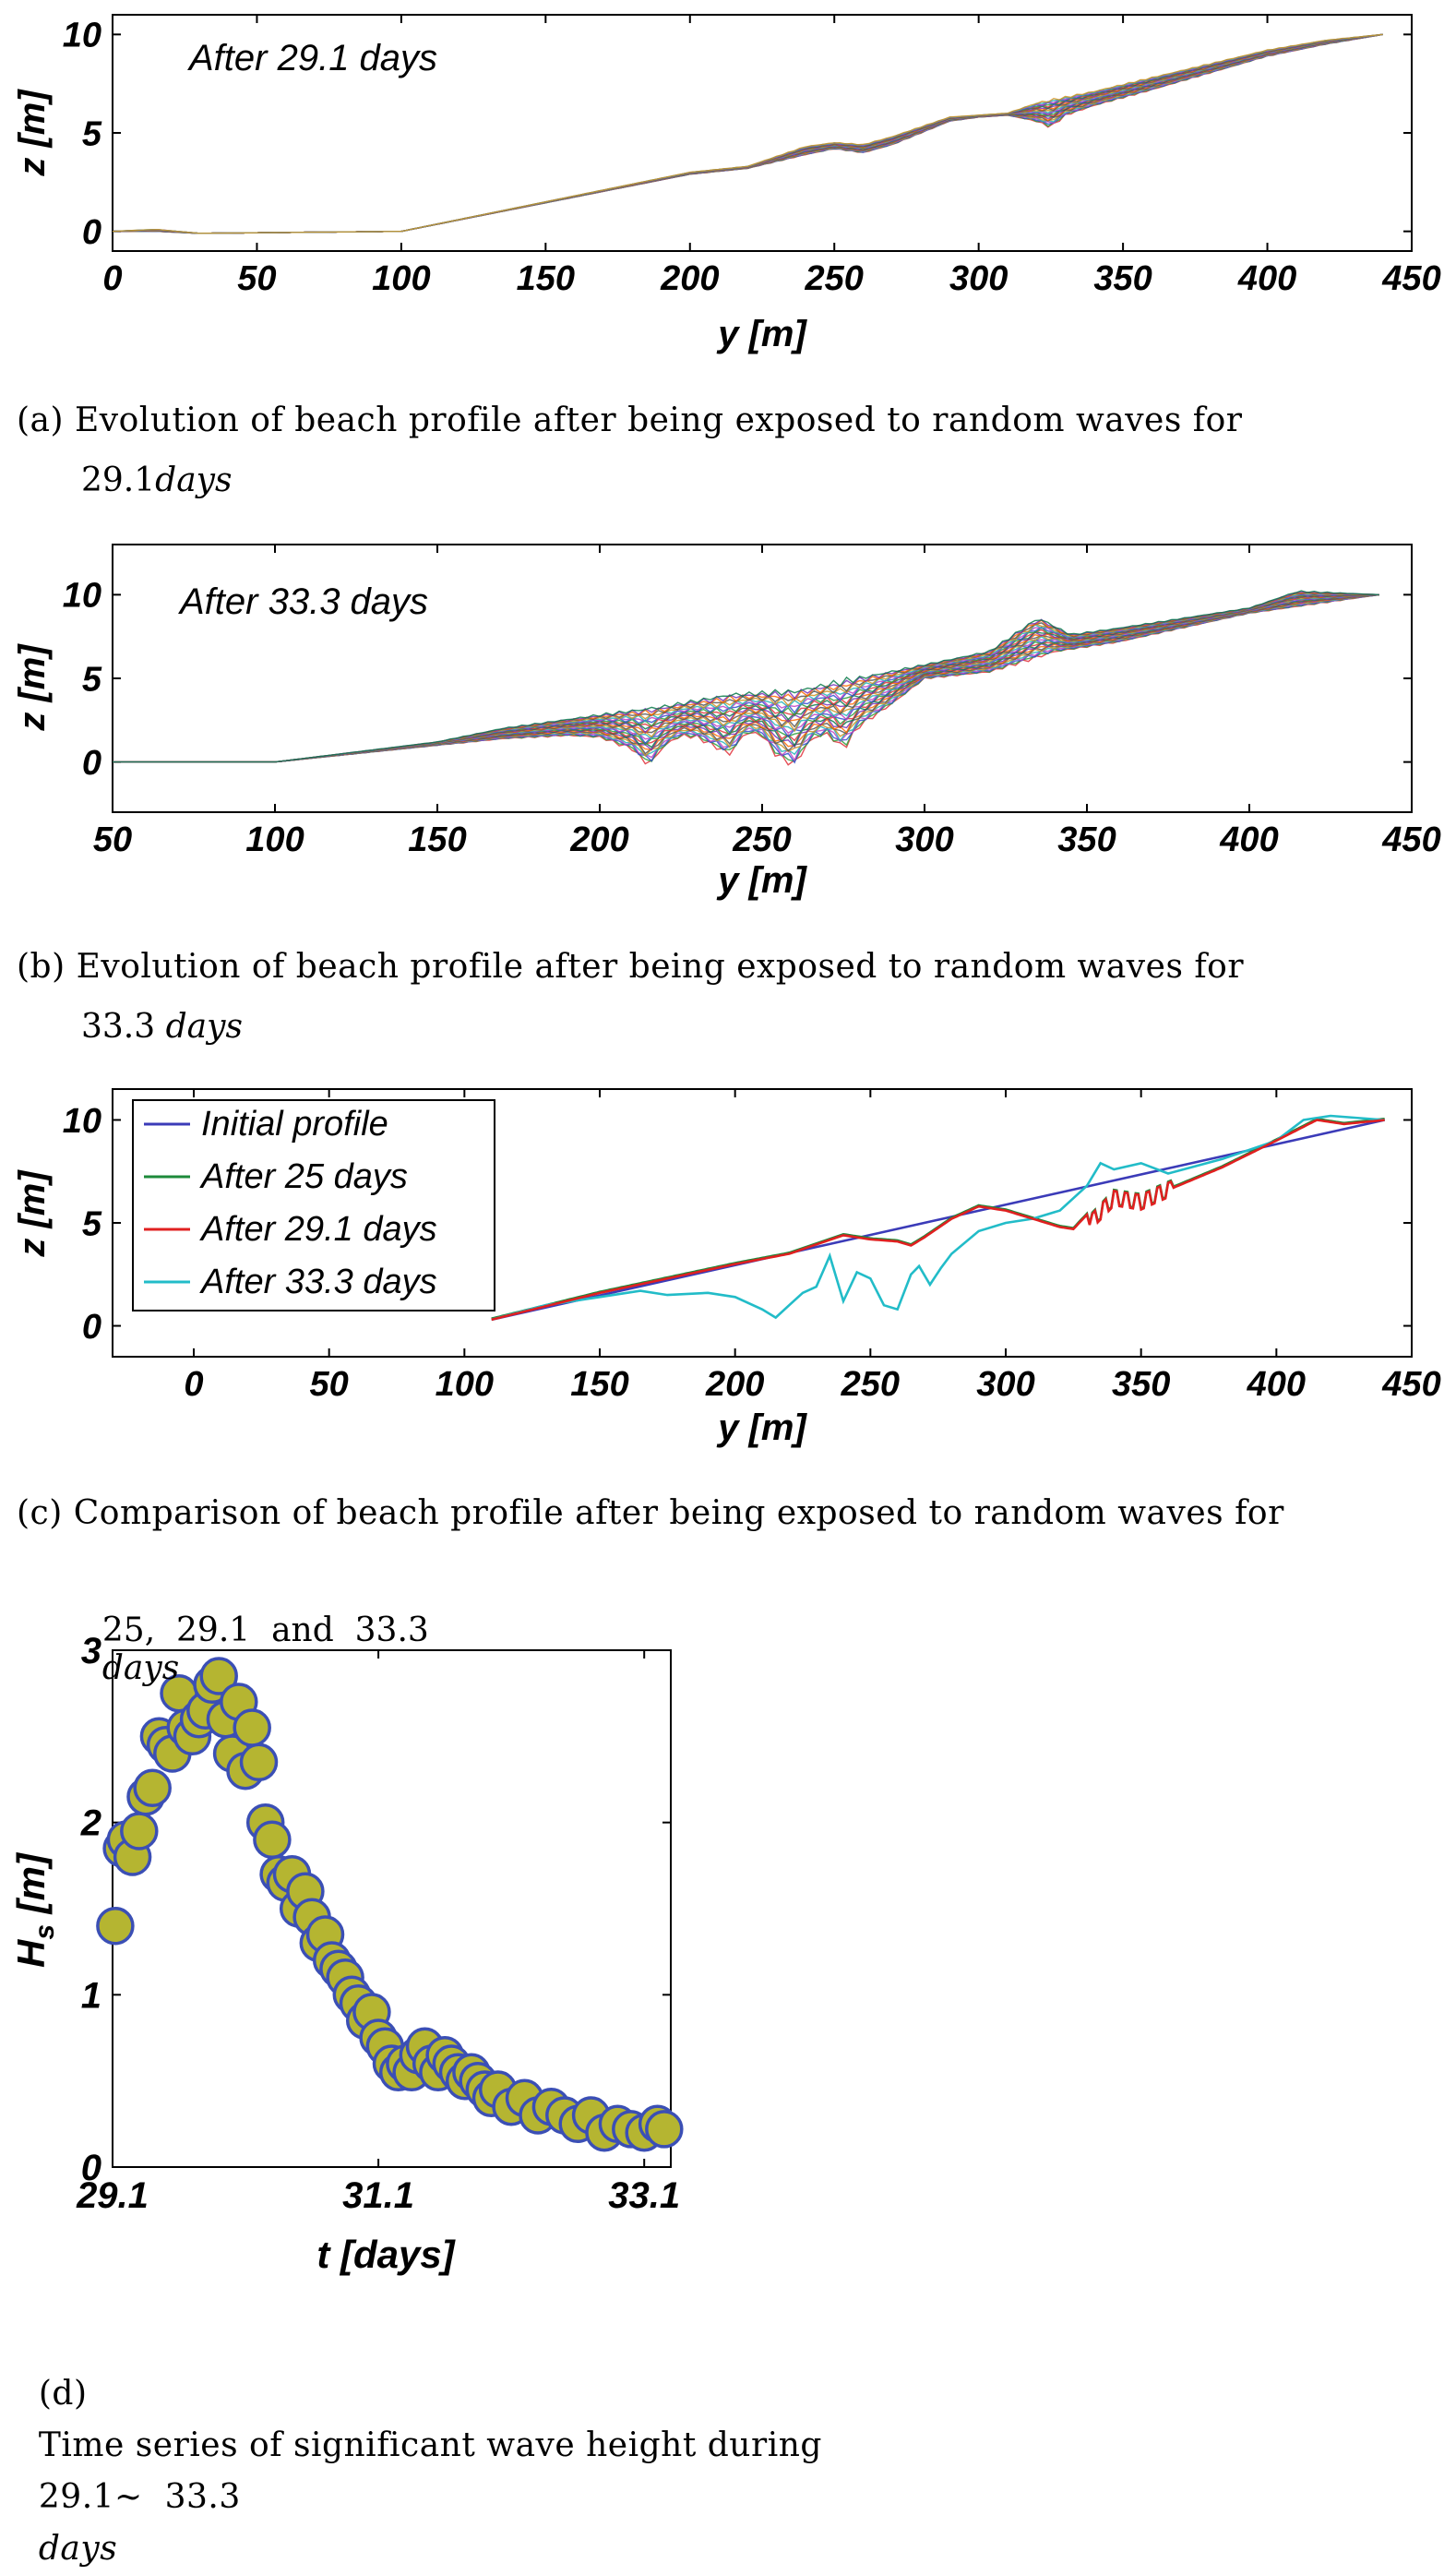 The width and height of the screenshot is (1456, 2575). What do you see at coordinates (546, 278) in the screenshot?
I see `a-xtick-label: 150` at bounding box center [546, 278].